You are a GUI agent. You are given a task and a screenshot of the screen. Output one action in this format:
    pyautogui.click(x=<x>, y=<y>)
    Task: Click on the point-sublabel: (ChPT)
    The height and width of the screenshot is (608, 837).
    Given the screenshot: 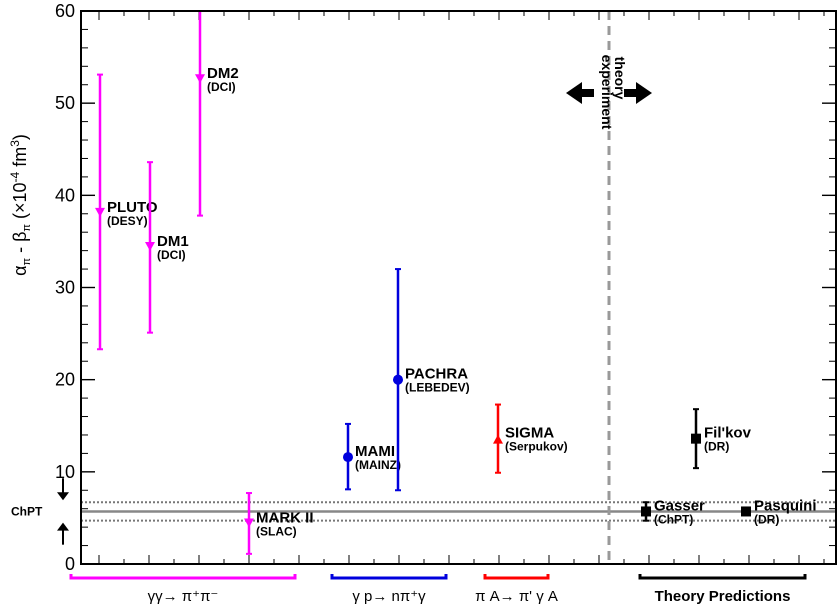 What is the action you would take?
    pyautogui.click(x=673, y=519)
    